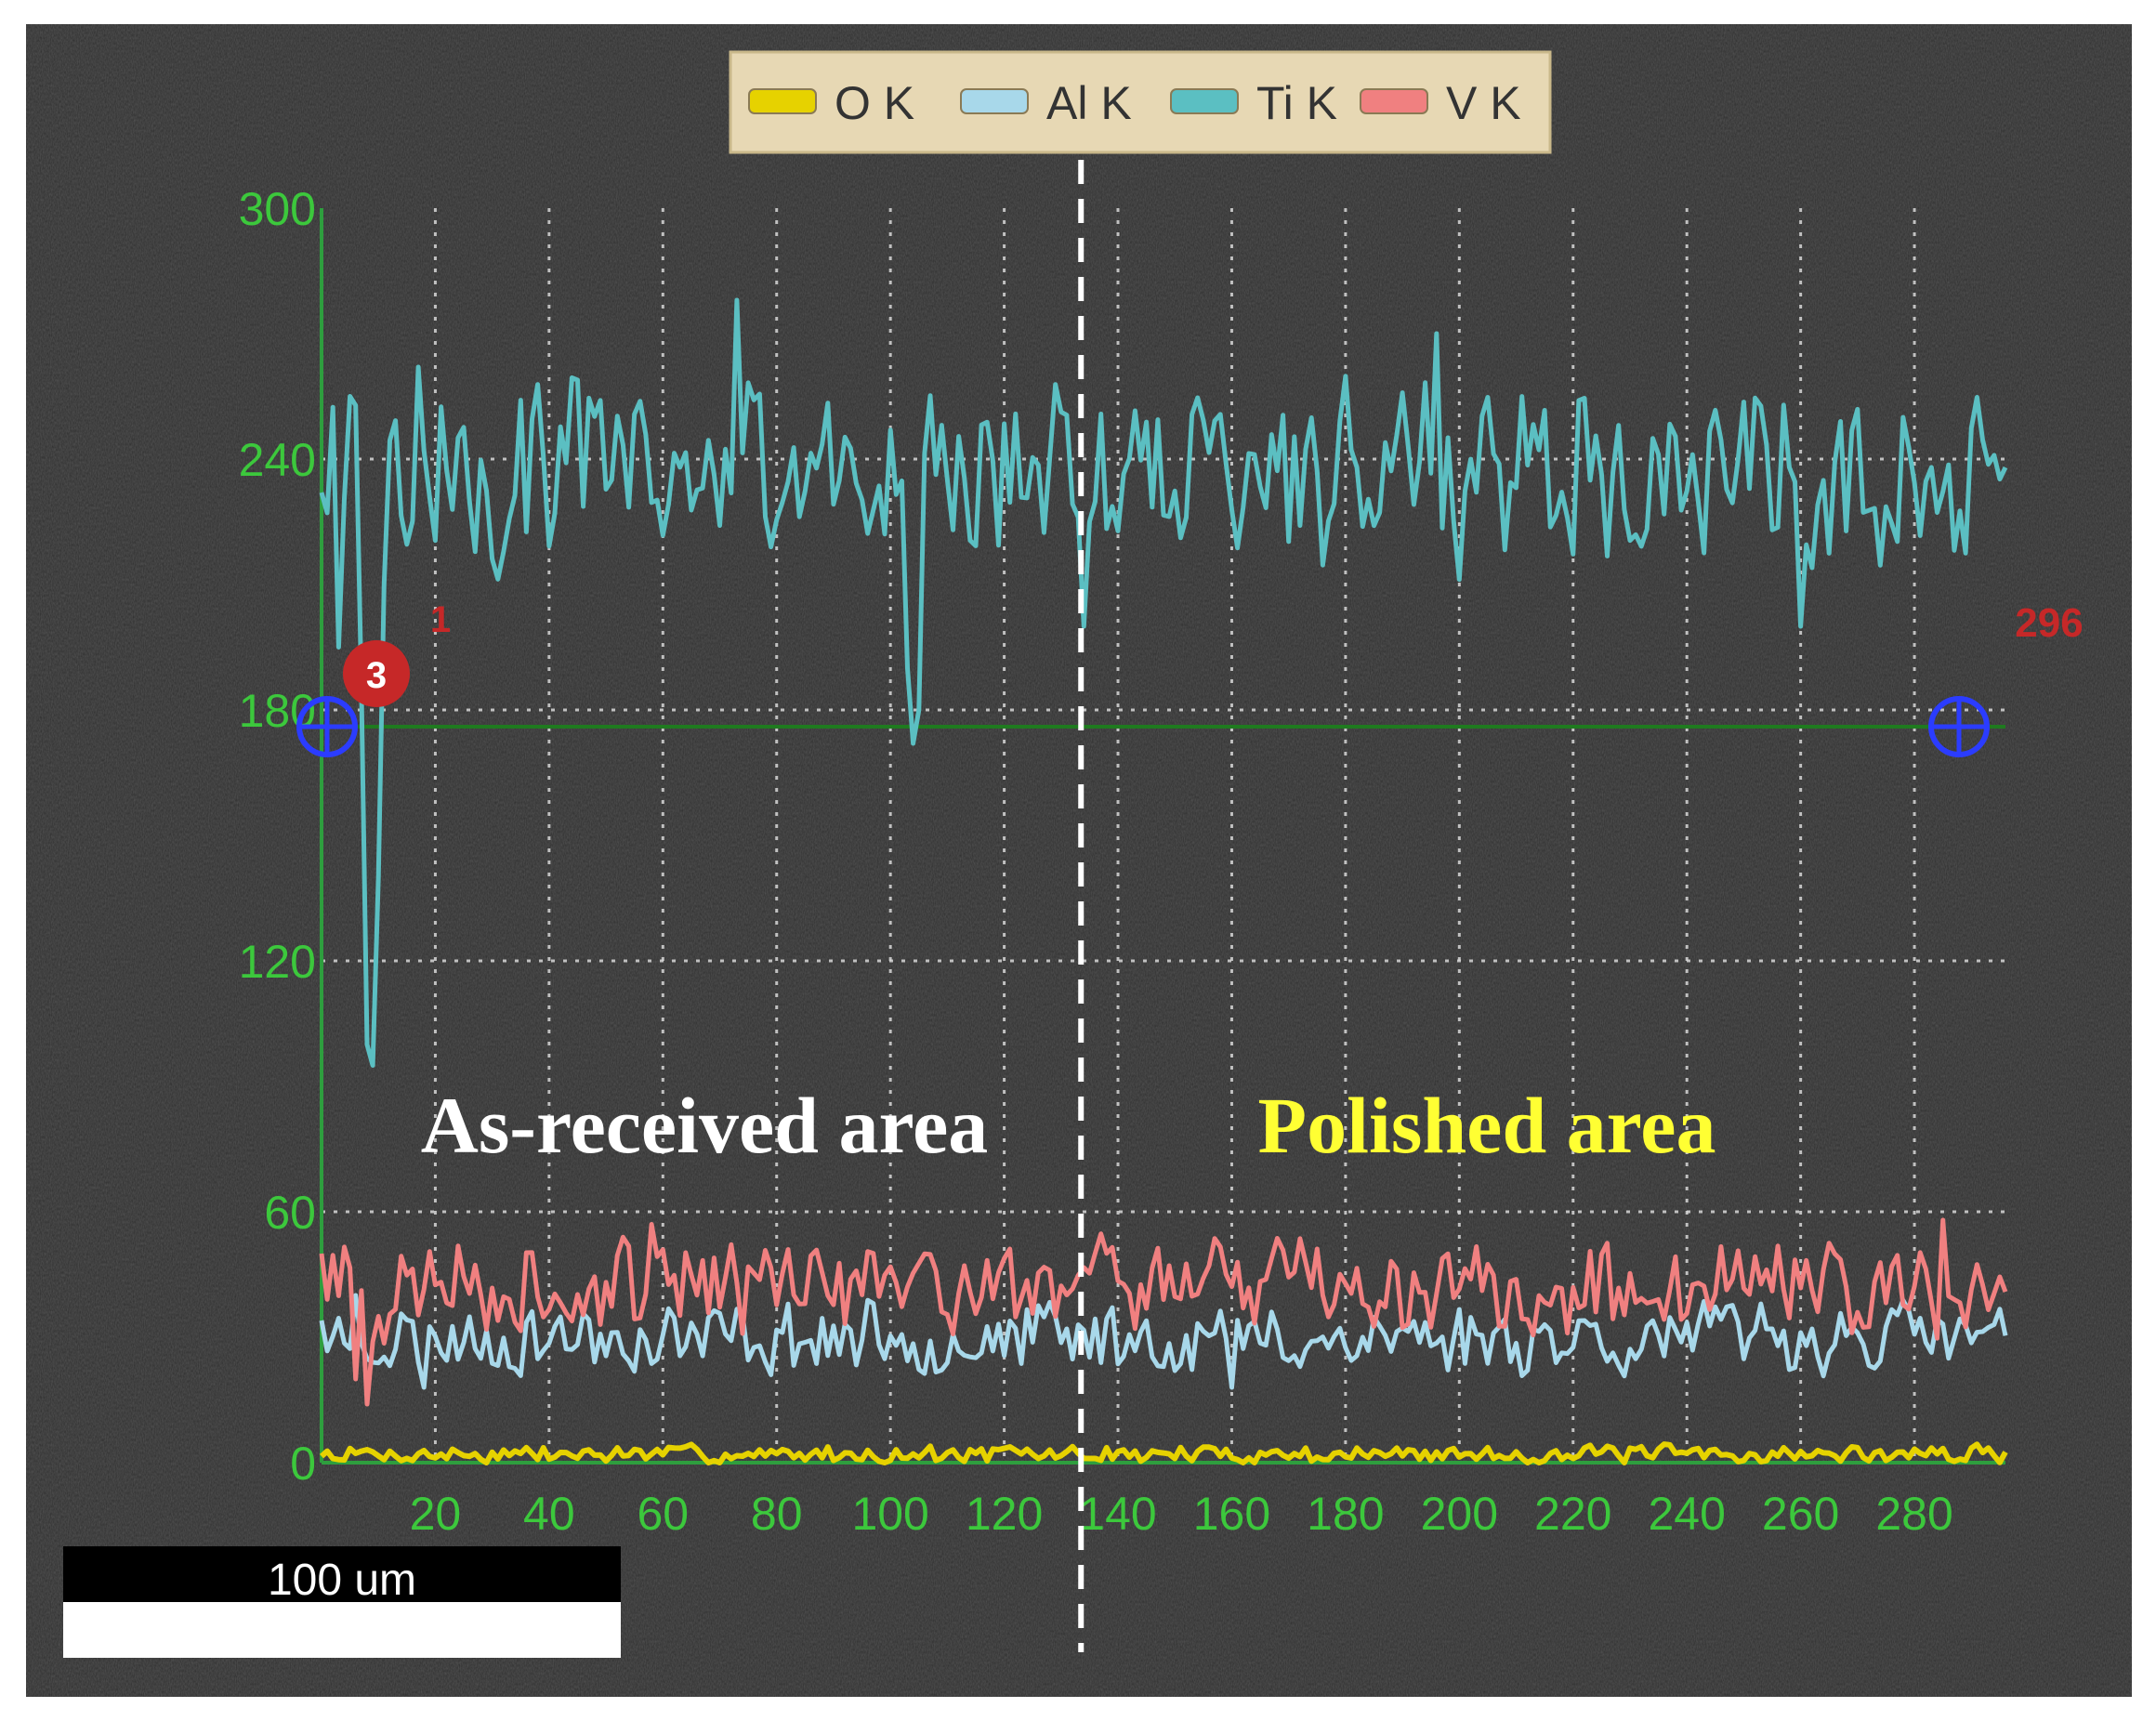 This screenshot has height=1721, width=2156. I want to click on x-tick-label-180: 180, so click(1346, 1514).